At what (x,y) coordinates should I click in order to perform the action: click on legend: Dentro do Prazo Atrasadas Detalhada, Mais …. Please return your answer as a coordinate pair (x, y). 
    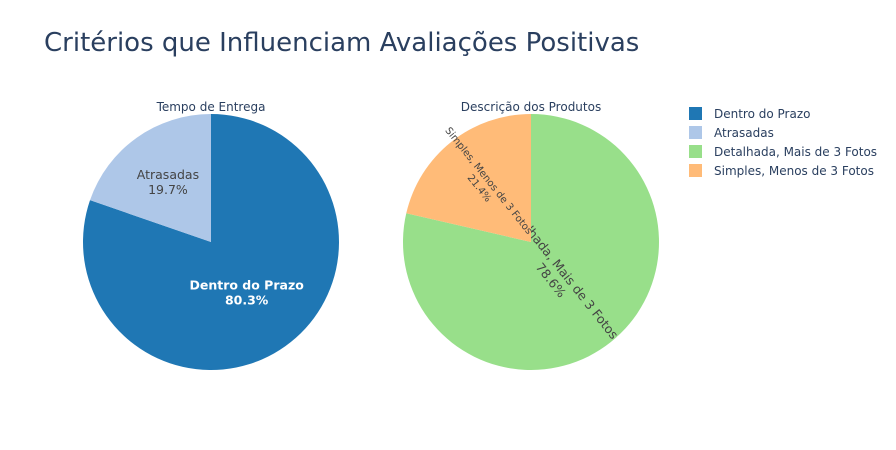
    Looking at the image, I should click on (783, 142).